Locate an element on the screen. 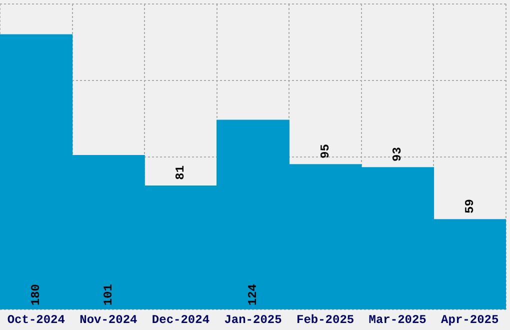 Image resolution: width=510 pixels, height=330 pixels. data-label: 124 is located at coordinates (253, 295).